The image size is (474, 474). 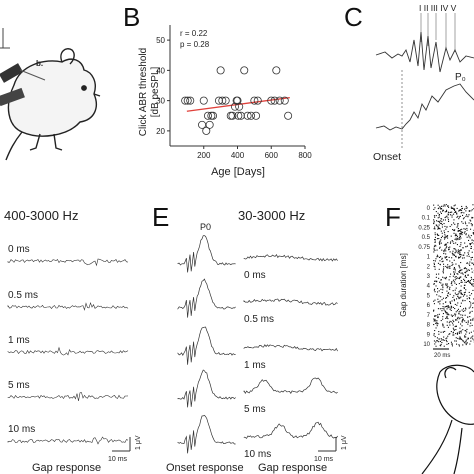 I want to click on spike-raster, so click(x=453, y=275).